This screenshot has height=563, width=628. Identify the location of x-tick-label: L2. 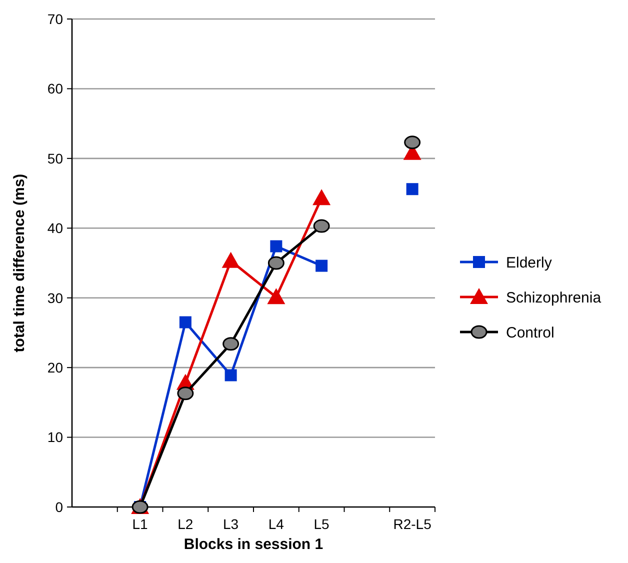
(186, 524).